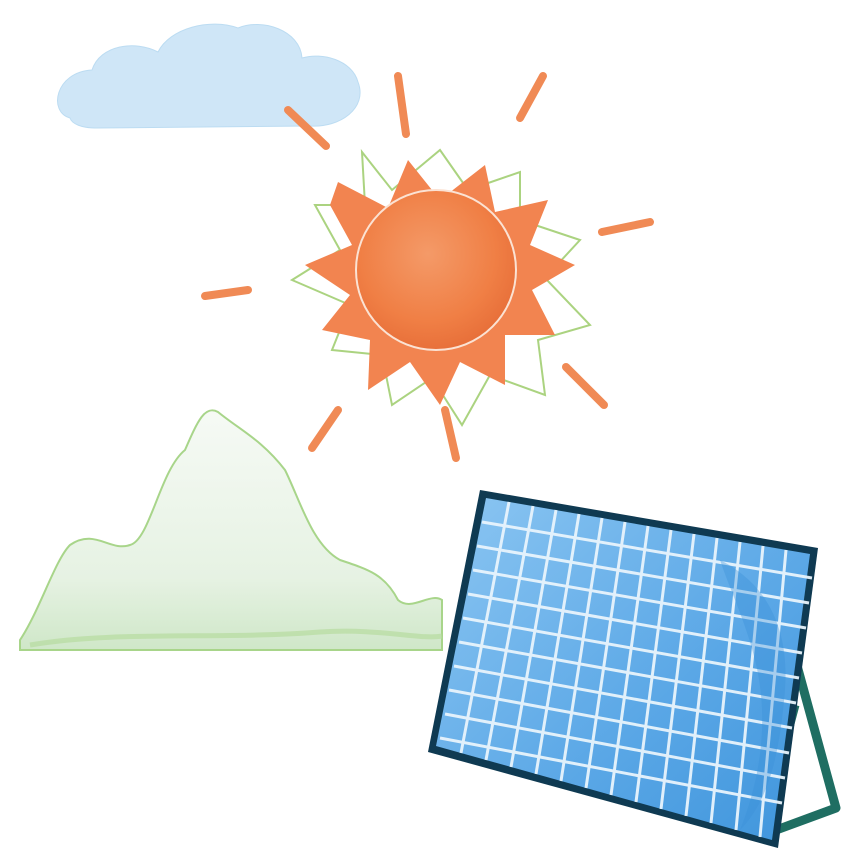  What do you see at coordinates (209, 76) in the screenshot?
I see `cloud-icon` at bounding box center [209, 76].